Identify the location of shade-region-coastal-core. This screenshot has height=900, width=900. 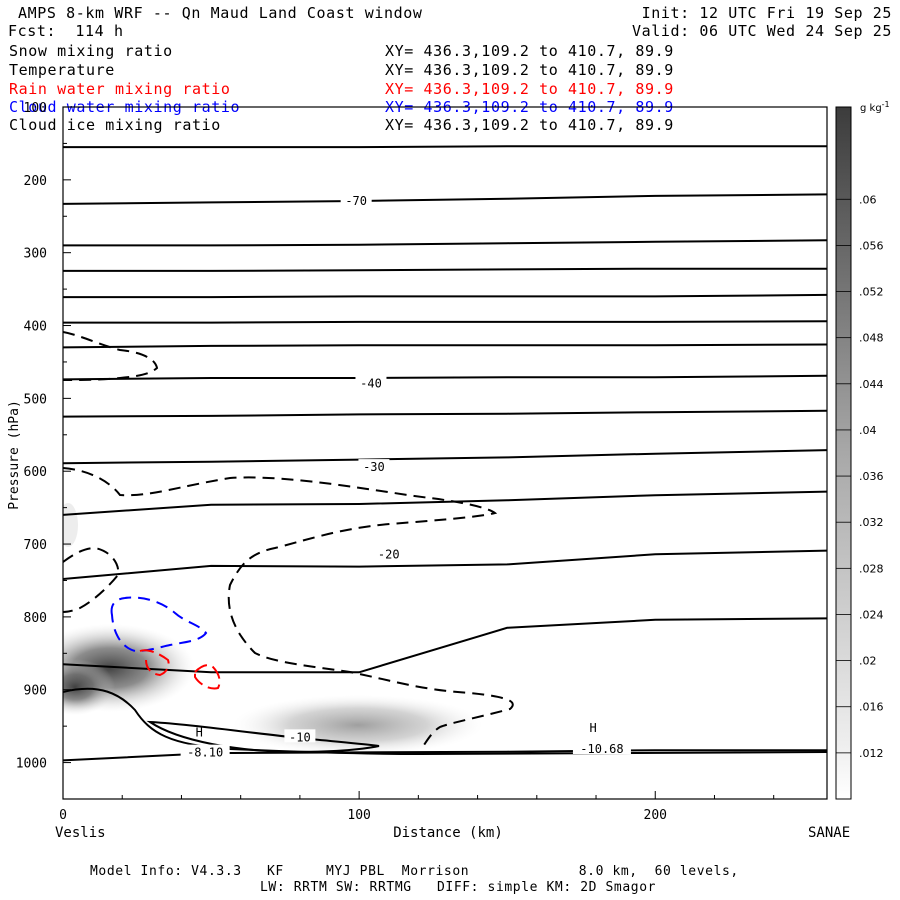
(89, 687).